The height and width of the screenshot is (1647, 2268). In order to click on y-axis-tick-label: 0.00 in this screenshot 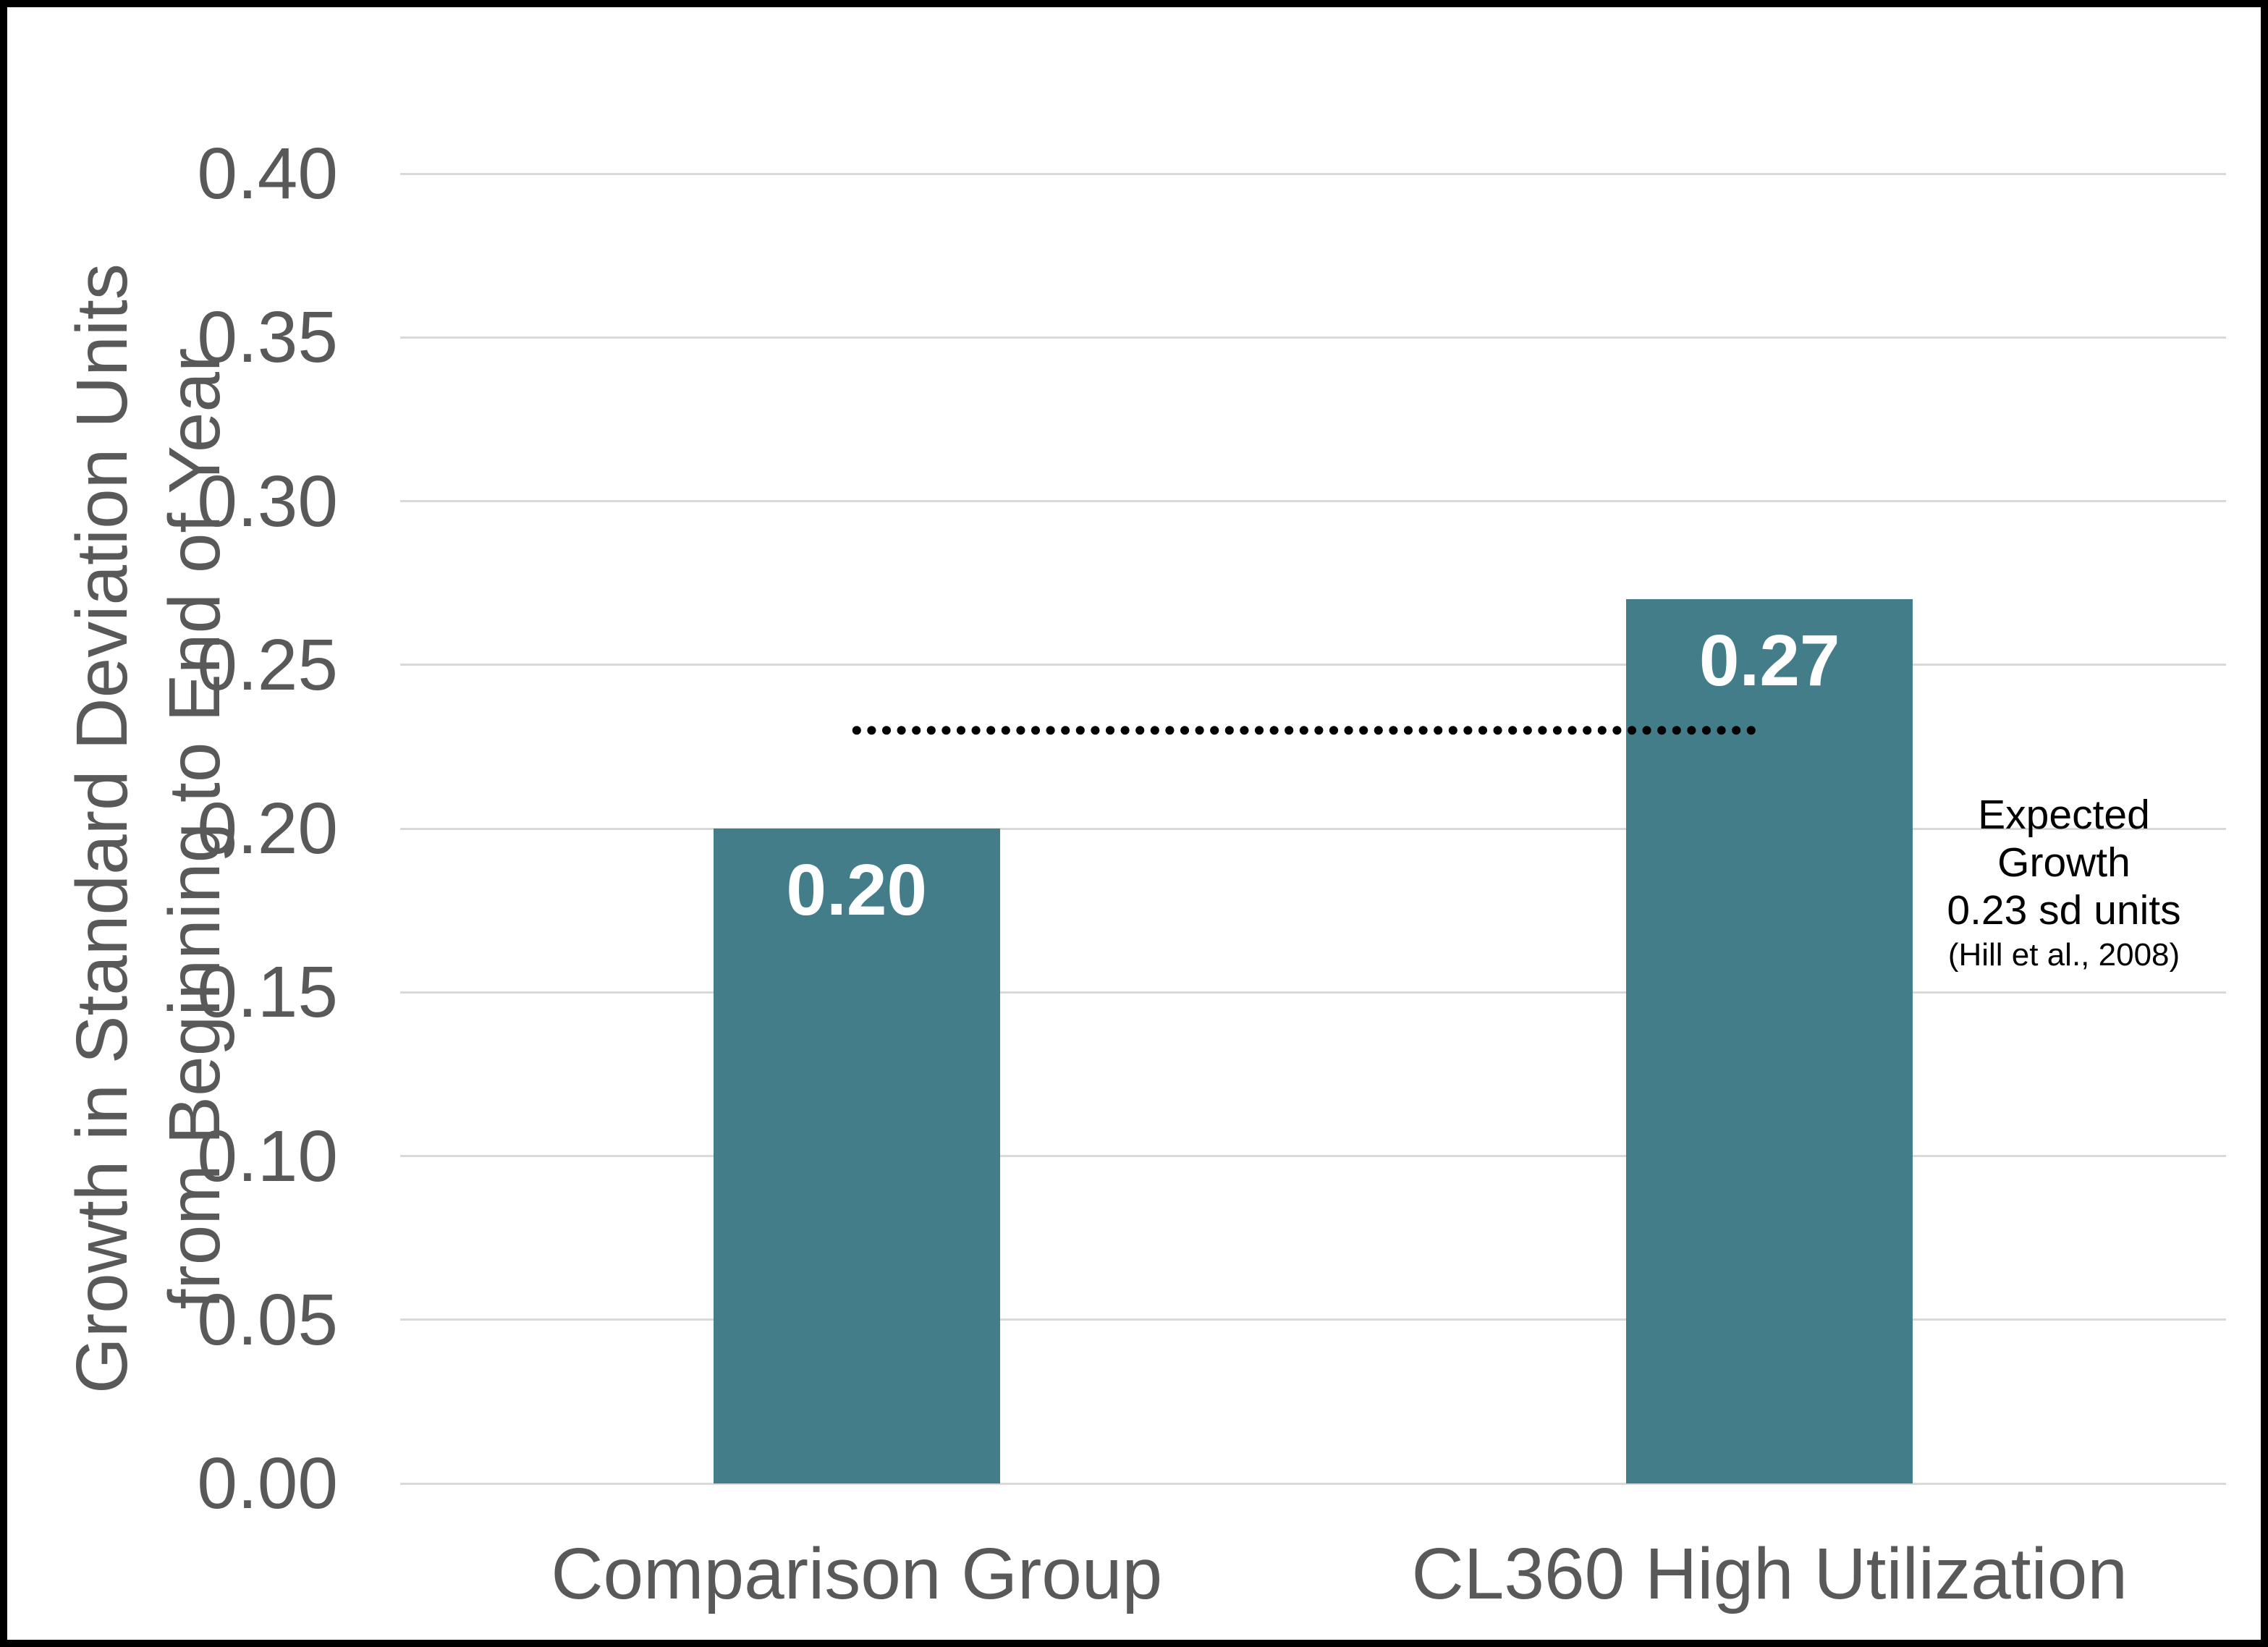, I will do `click(267, 1483)`.